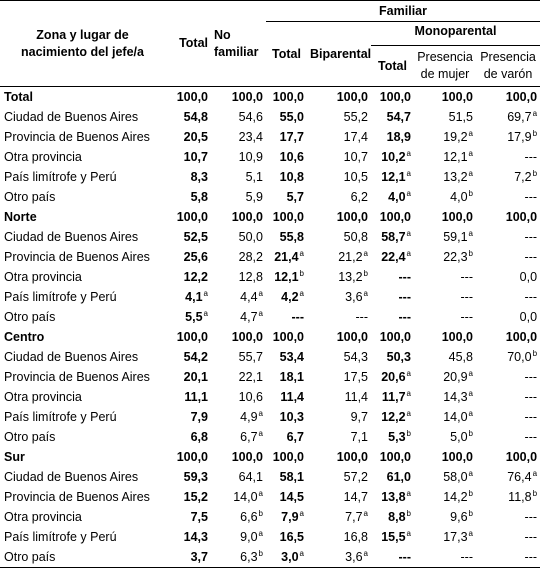  Describe the element at coordinates (188, 557) in the screenshot. I see `table-cell: 3,7` at that location.